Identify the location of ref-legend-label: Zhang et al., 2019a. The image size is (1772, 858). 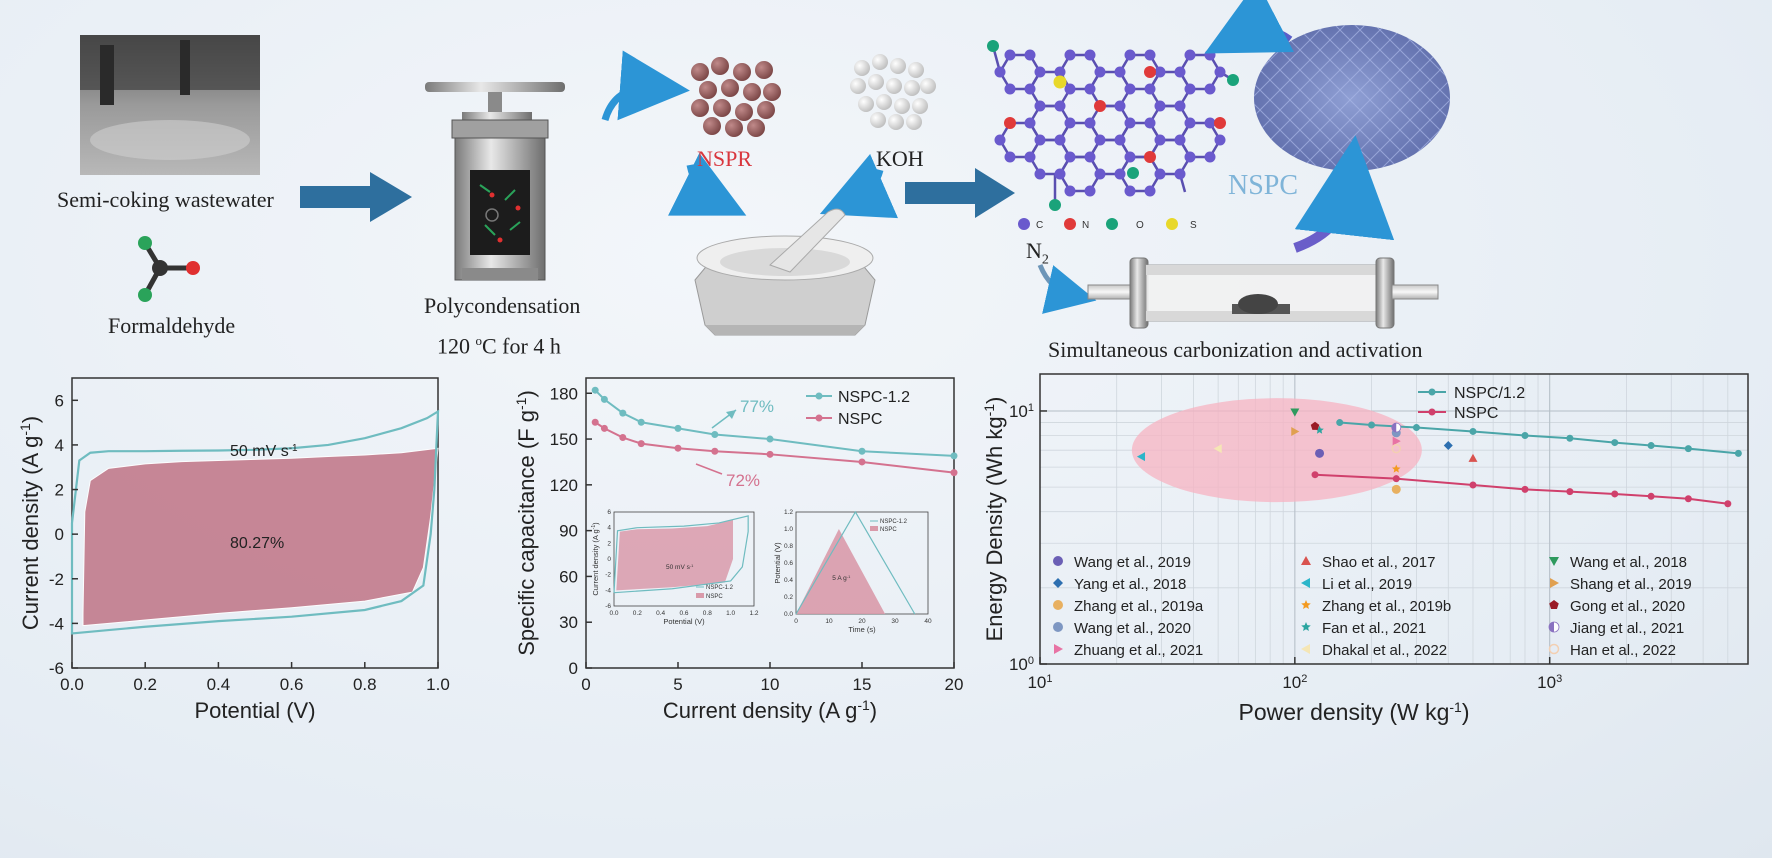
(1139, 606).